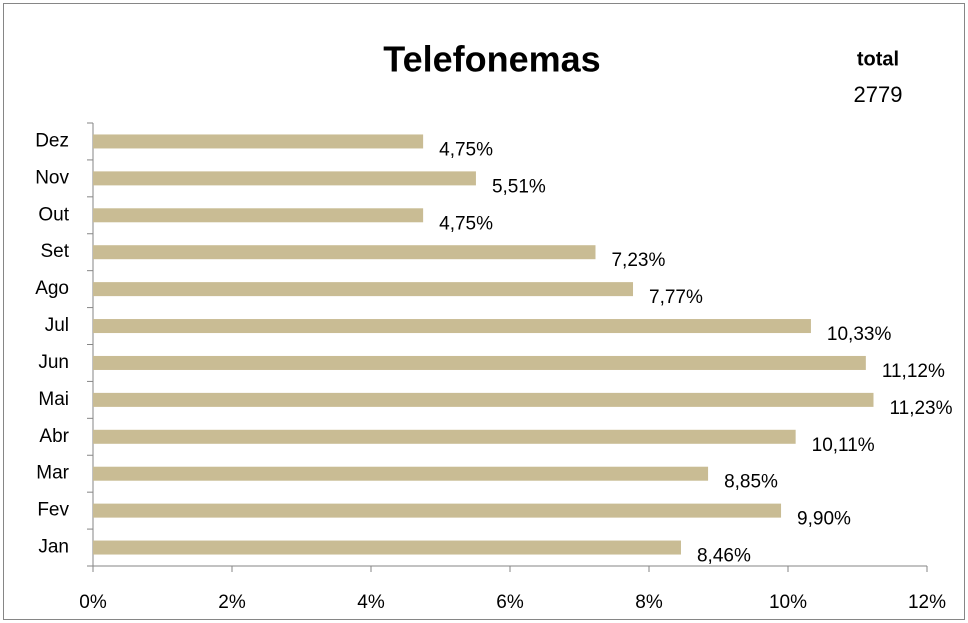 The image size is (968, 623). What do you see at coordinates (491, 59) in the screenshot?
I see `chart-title: Telefonemas` at bounding box center [491, 59].